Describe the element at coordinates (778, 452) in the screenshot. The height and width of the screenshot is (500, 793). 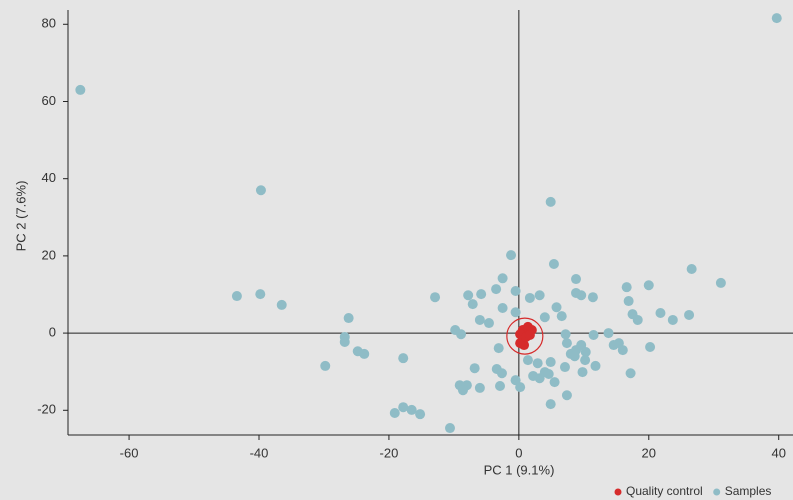
I see `x-tick-label: 40` at that location.